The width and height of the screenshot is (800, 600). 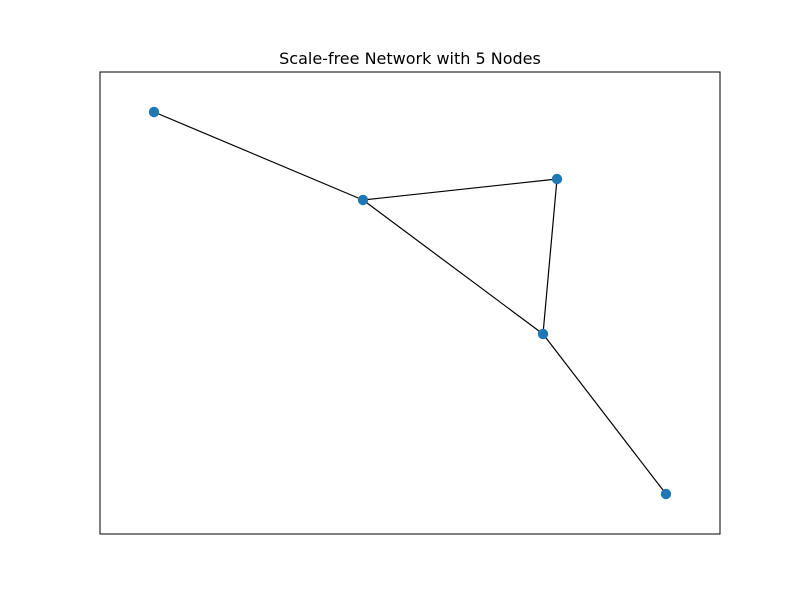 What do you see at coordinates (258, 156) in the screenshot?
I see `edge-n0-n1` at bounding box center [258, 156].